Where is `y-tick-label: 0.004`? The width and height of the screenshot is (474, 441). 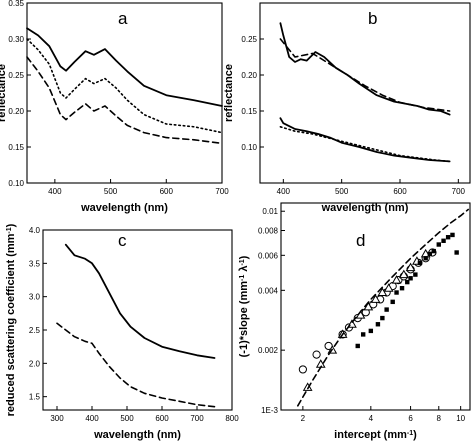 y-tick-label: 0.004 is located at coordinates (268, 290).